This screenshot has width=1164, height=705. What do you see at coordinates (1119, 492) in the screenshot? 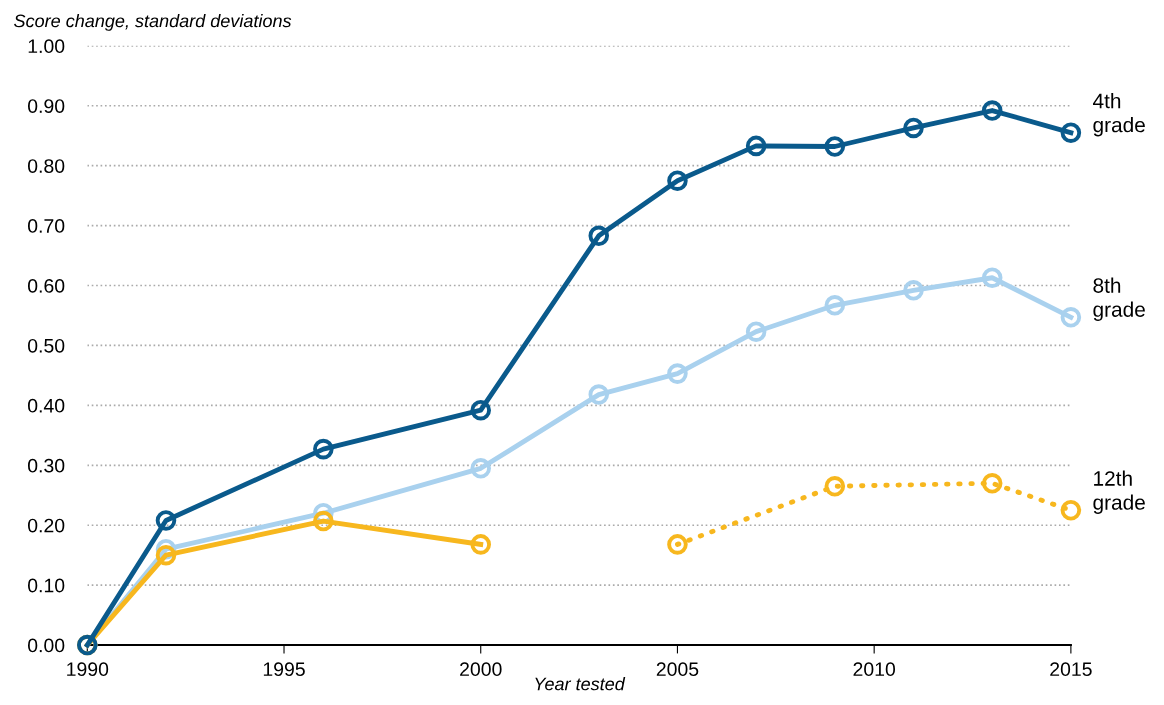
I see `series-label: 12th grade` at bounding box center [1119, 492].